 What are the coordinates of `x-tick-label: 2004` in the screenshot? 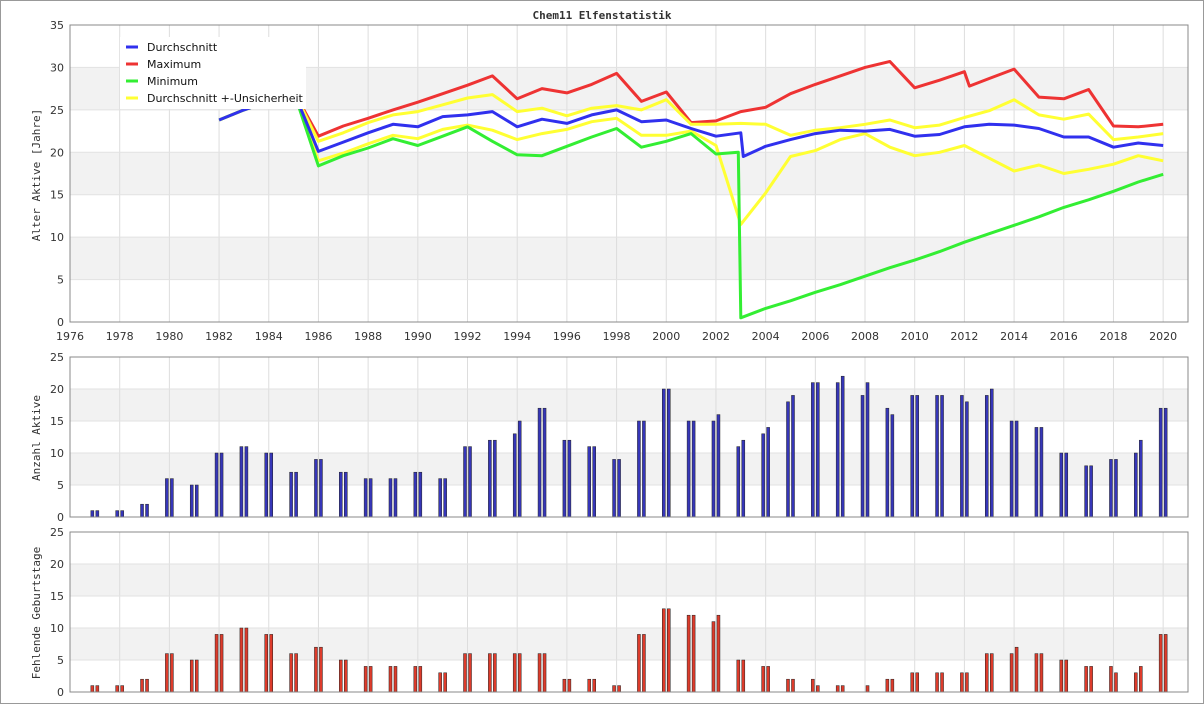 It's located at (766, 336).